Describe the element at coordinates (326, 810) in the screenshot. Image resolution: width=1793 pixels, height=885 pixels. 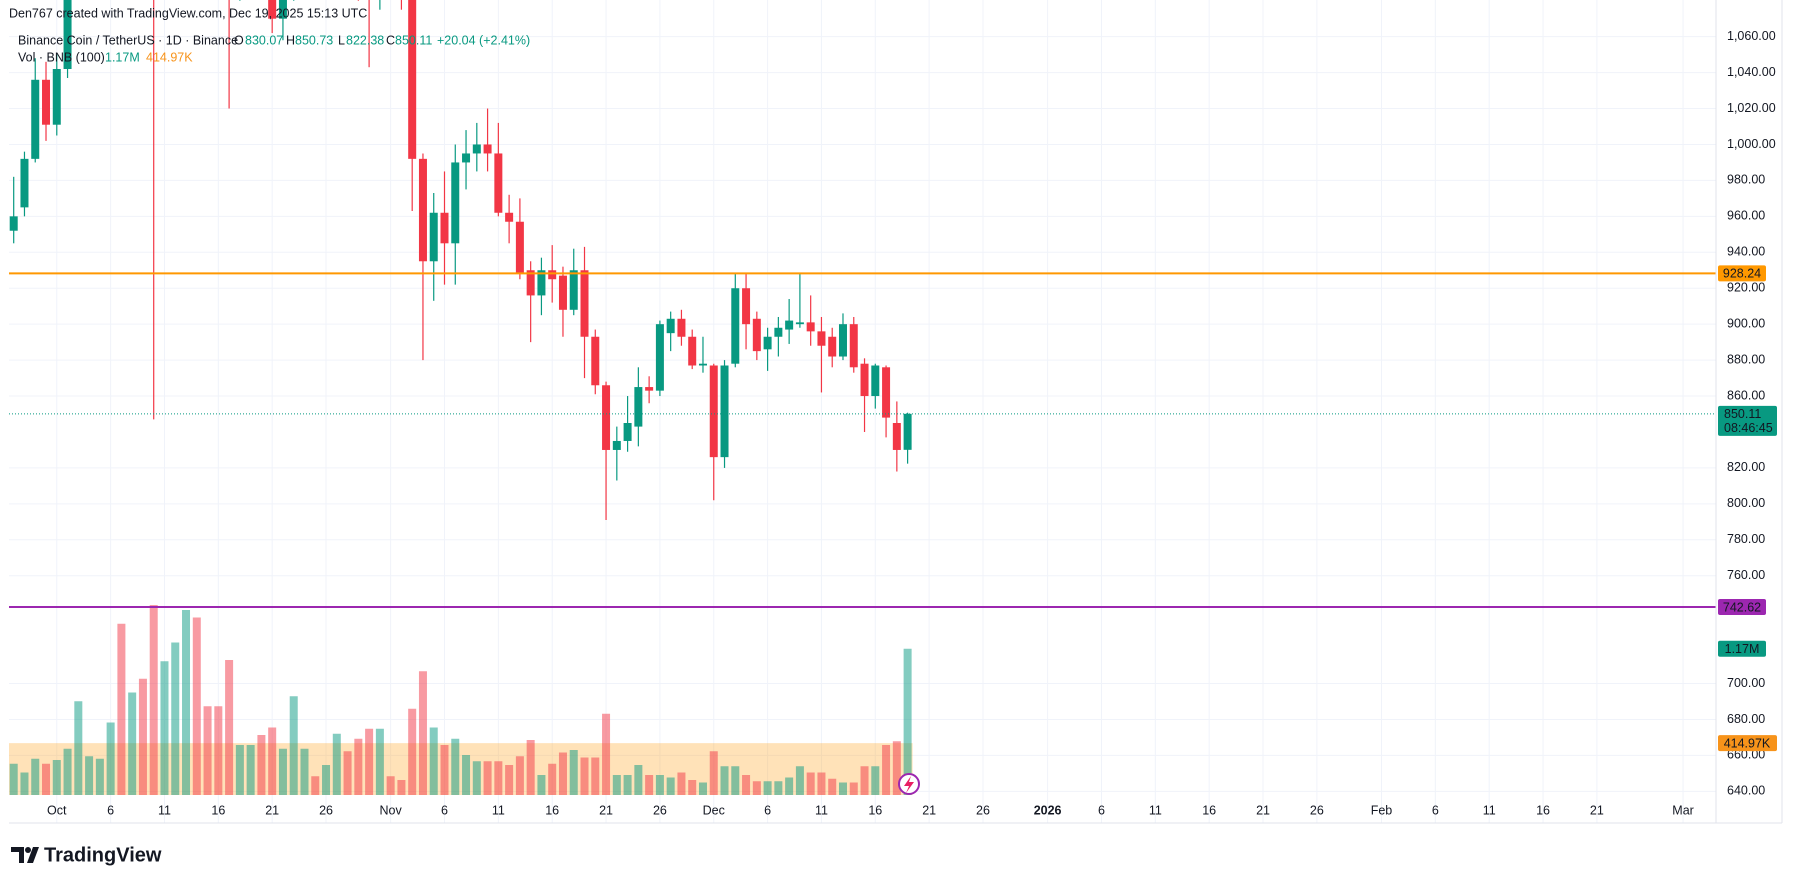
I see `x-tick-label: 26` at that location.